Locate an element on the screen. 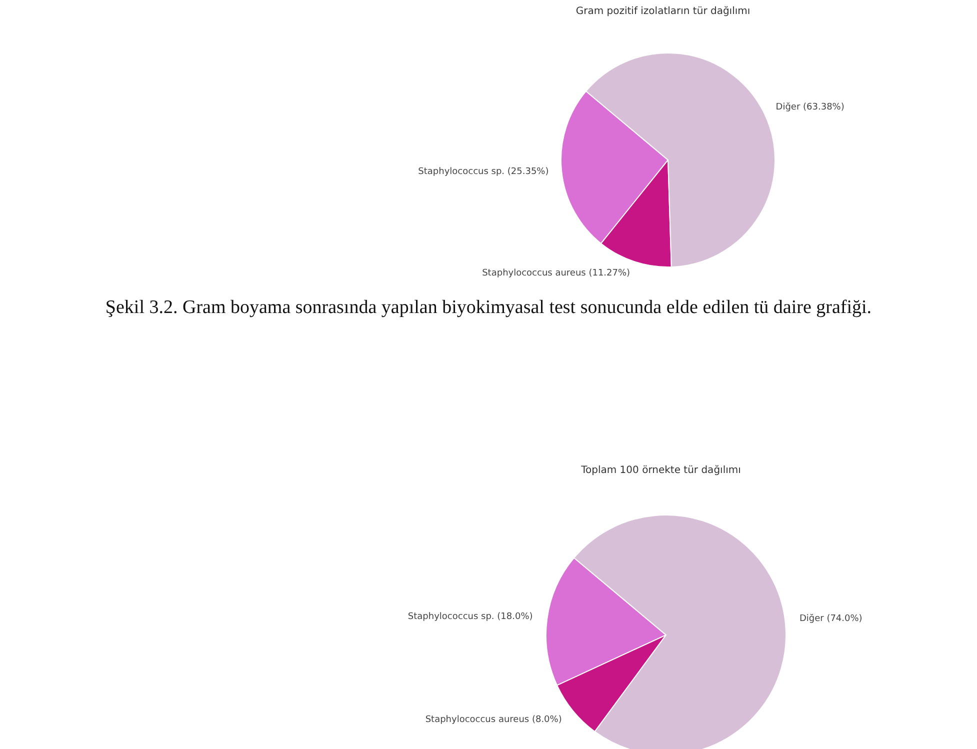 Image resolution: width=977 pixels, height=749 pixels. slice-label: Staphylococcus sp. (18.0%) is located at coordinates (470, 617).